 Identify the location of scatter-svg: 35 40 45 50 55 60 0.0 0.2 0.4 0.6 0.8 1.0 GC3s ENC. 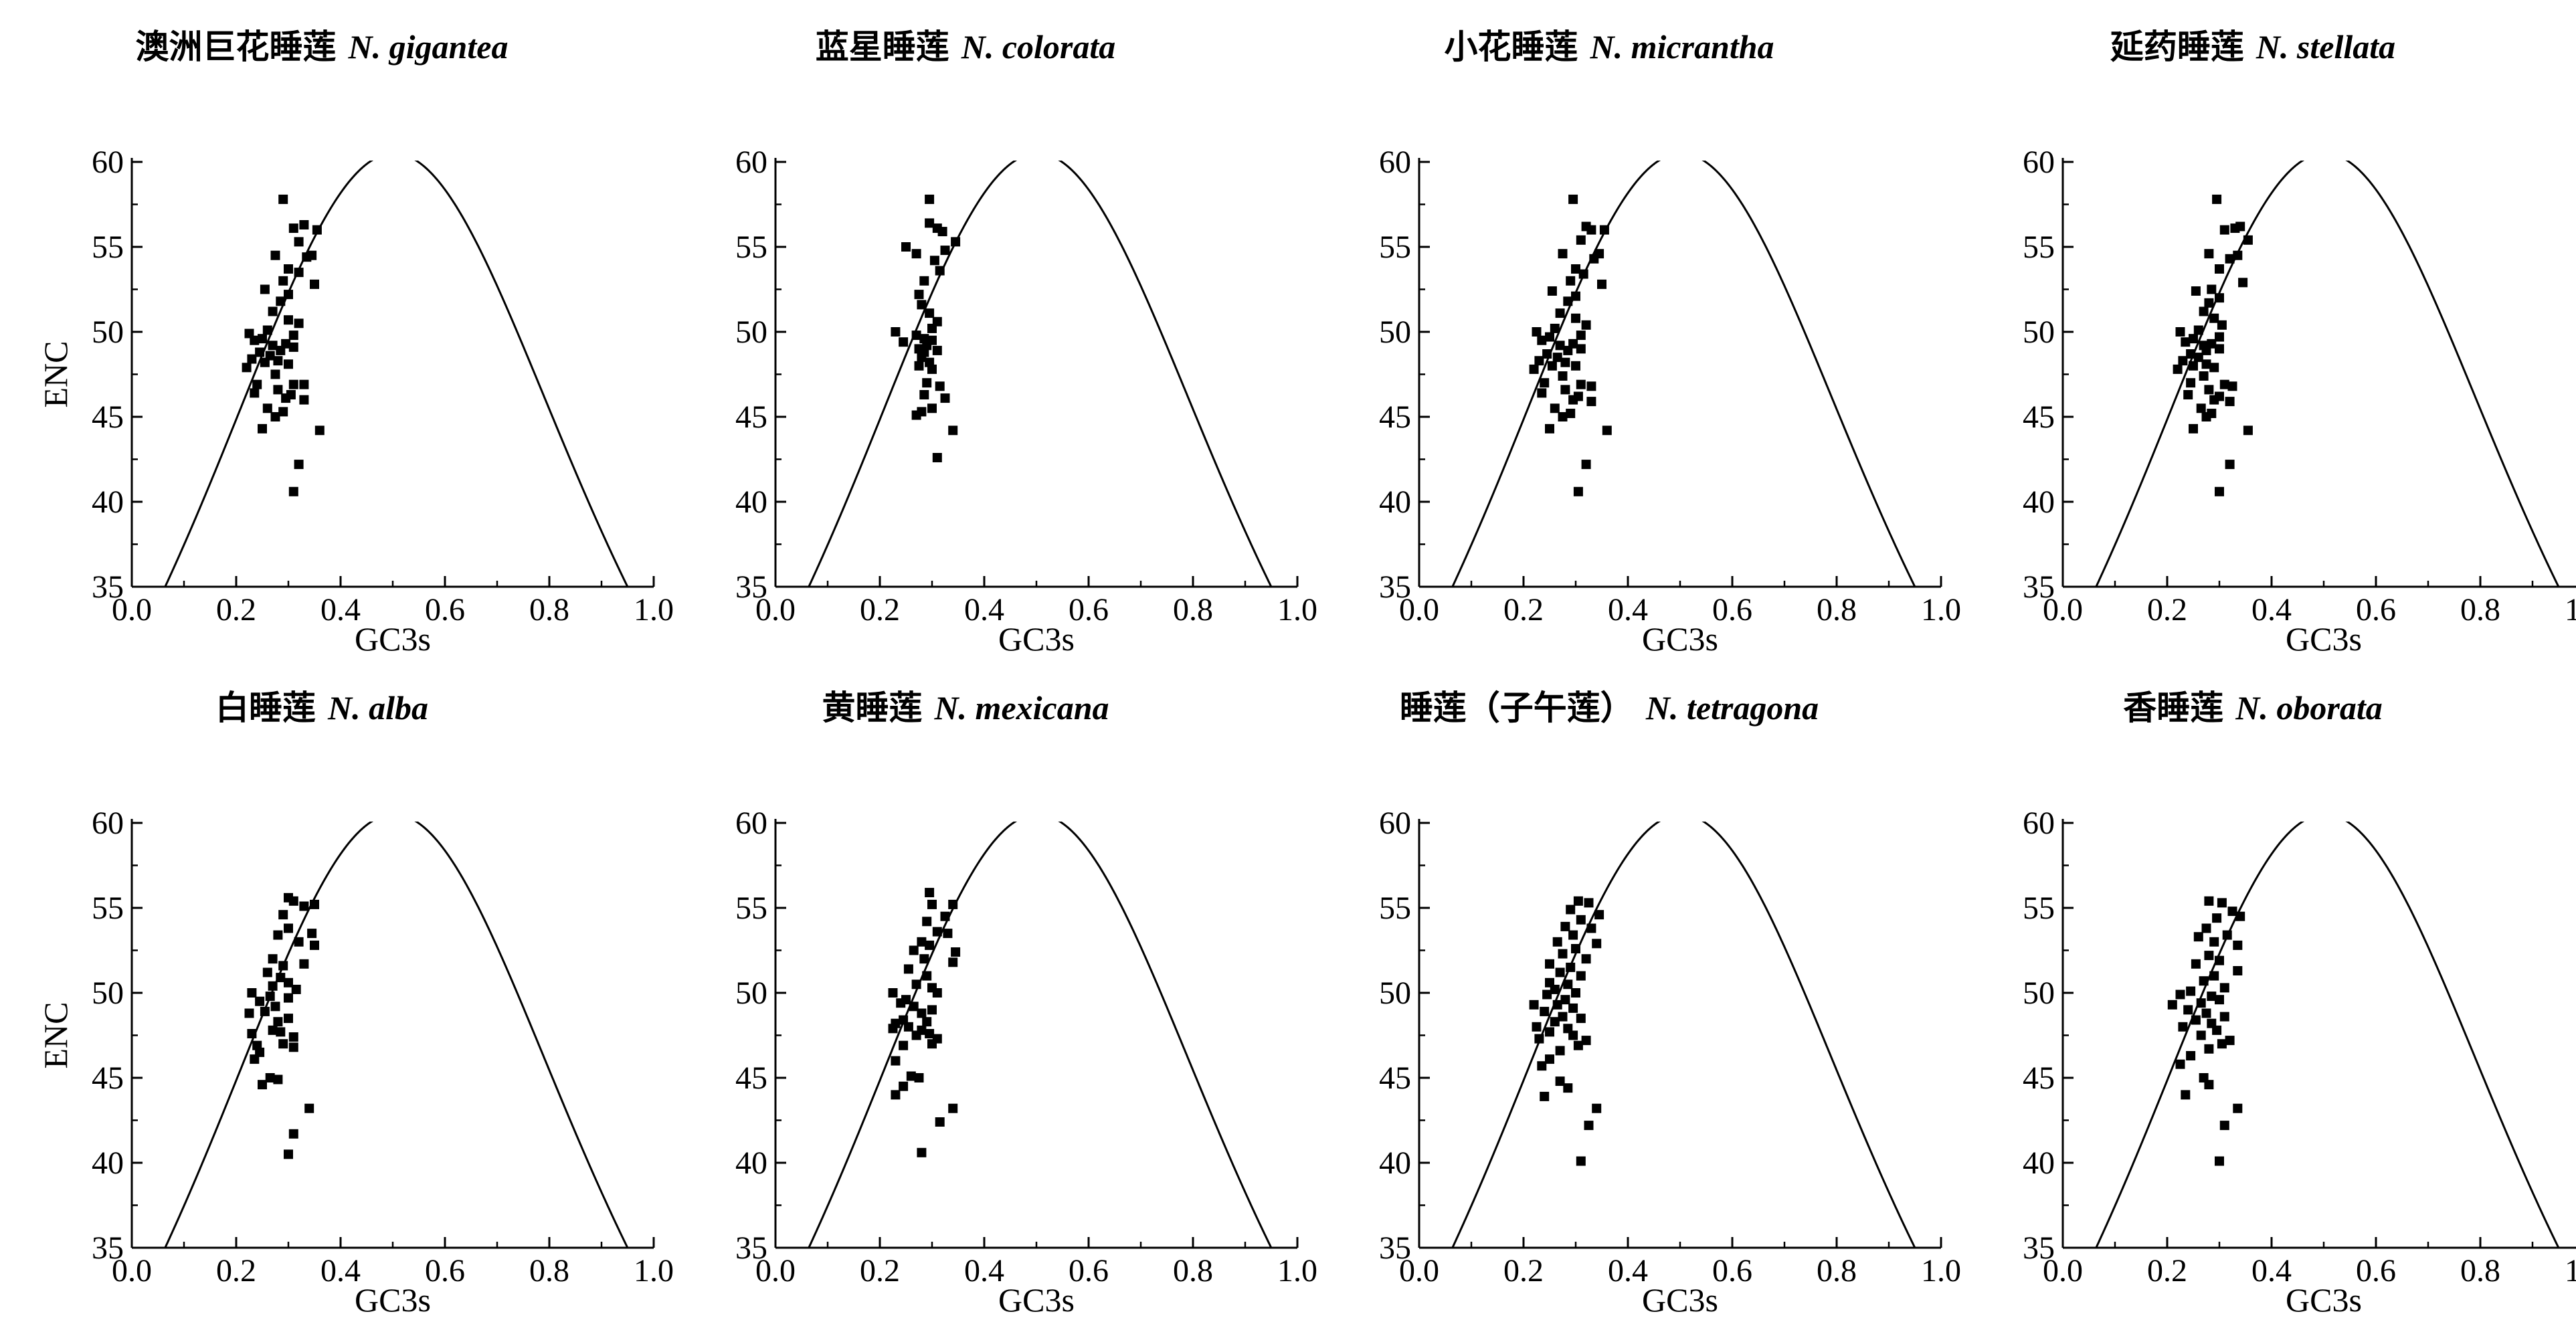
(355, 1062).